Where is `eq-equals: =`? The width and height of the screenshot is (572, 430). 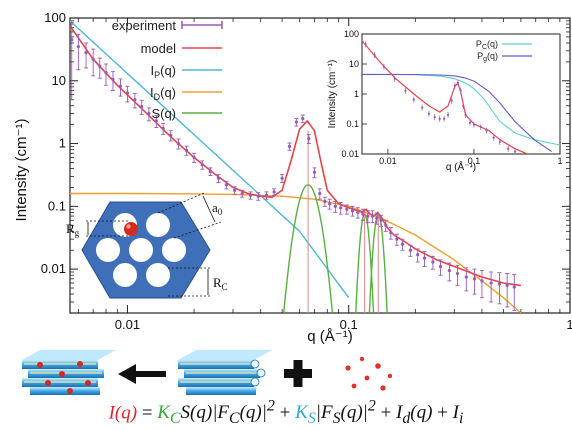
eq-equals: = is located at coordinates (147, 413).